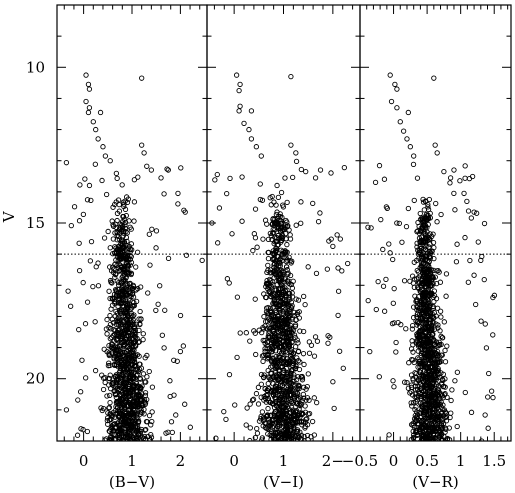  Describe the element at coordinates (360, 461) in the screenshot. I see `x-tick-label: −0.5` at that location.